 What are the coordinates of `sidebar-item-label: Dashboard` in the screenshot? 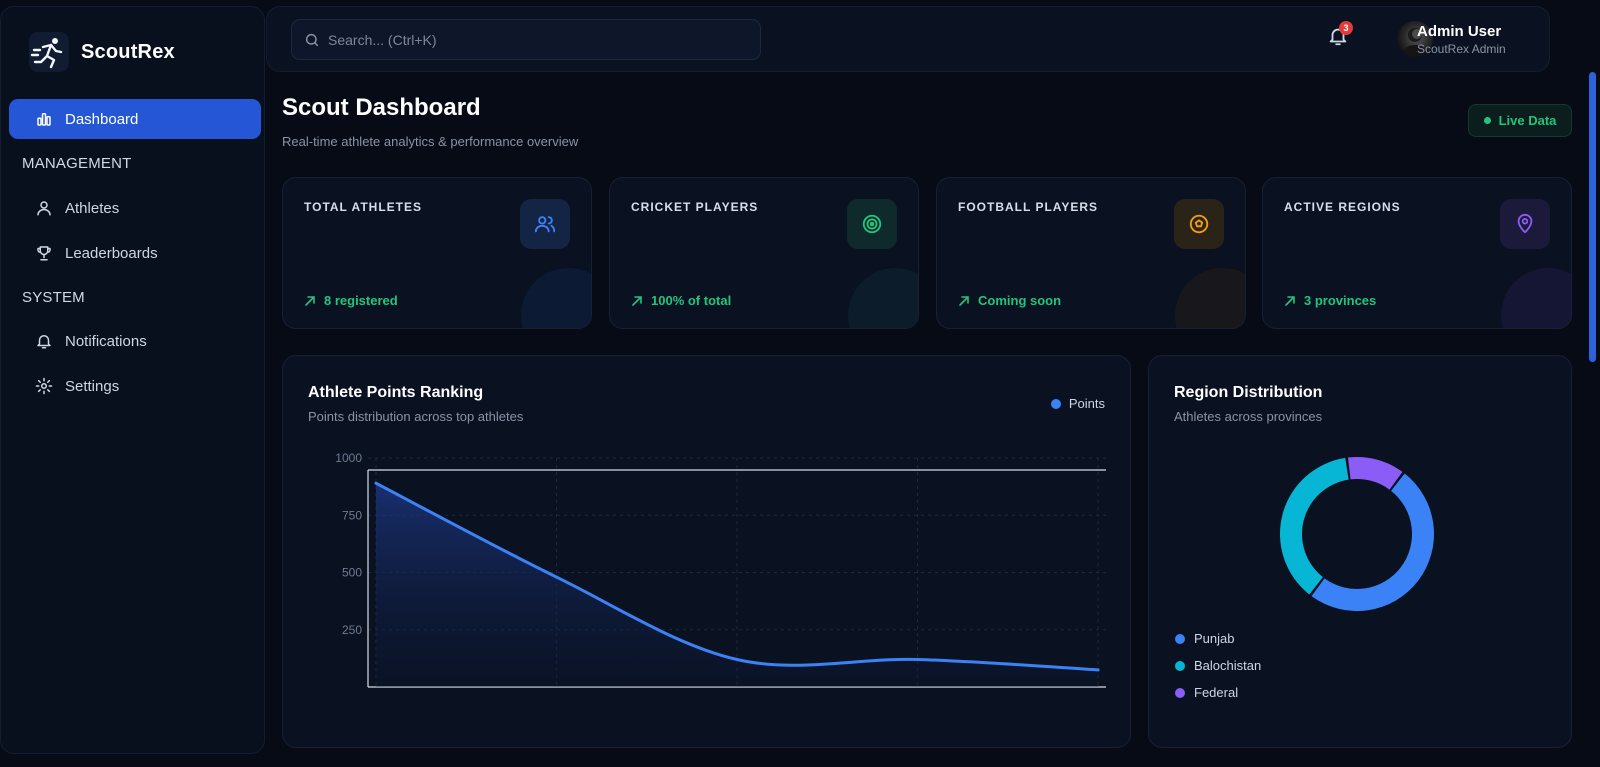 It's located at (102, 119).